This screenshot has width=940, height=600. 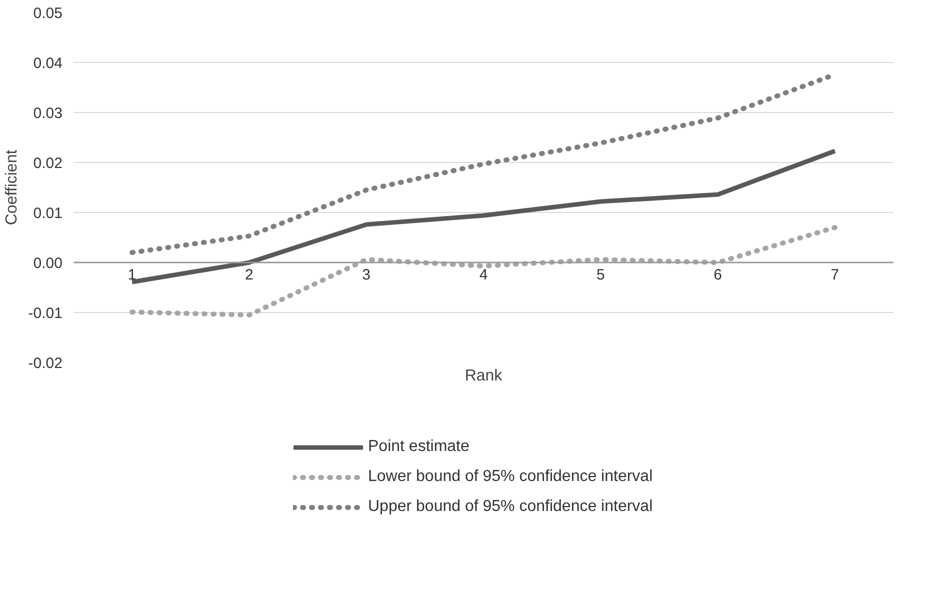 What do you see at coordinates (48, 213) in the screenshot?
I see `y-tick-label: 0.01` at bounding box center [48, 213].